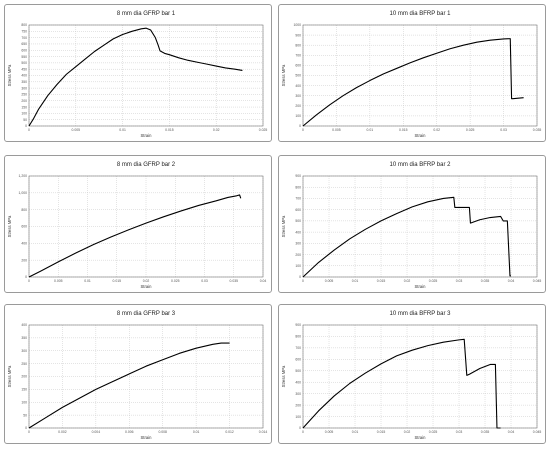  What do you see at coordinates (146, 165) in the screenshot?
I see `chart-title: 8 mm dia GFRP bar 2` at bounding box center [146, 165].